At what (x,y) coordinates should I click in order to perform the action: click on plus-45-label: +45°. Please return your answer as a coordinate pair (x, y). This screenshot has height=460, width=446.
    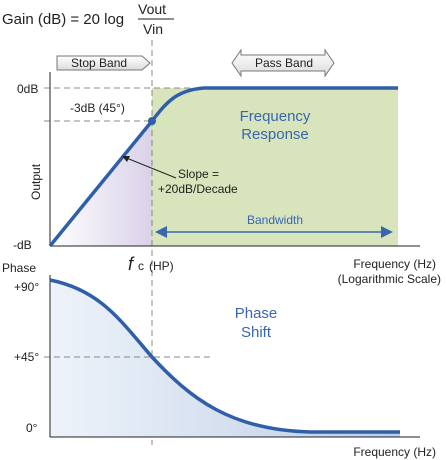
    Looking at the image, I should click on (26, 357).